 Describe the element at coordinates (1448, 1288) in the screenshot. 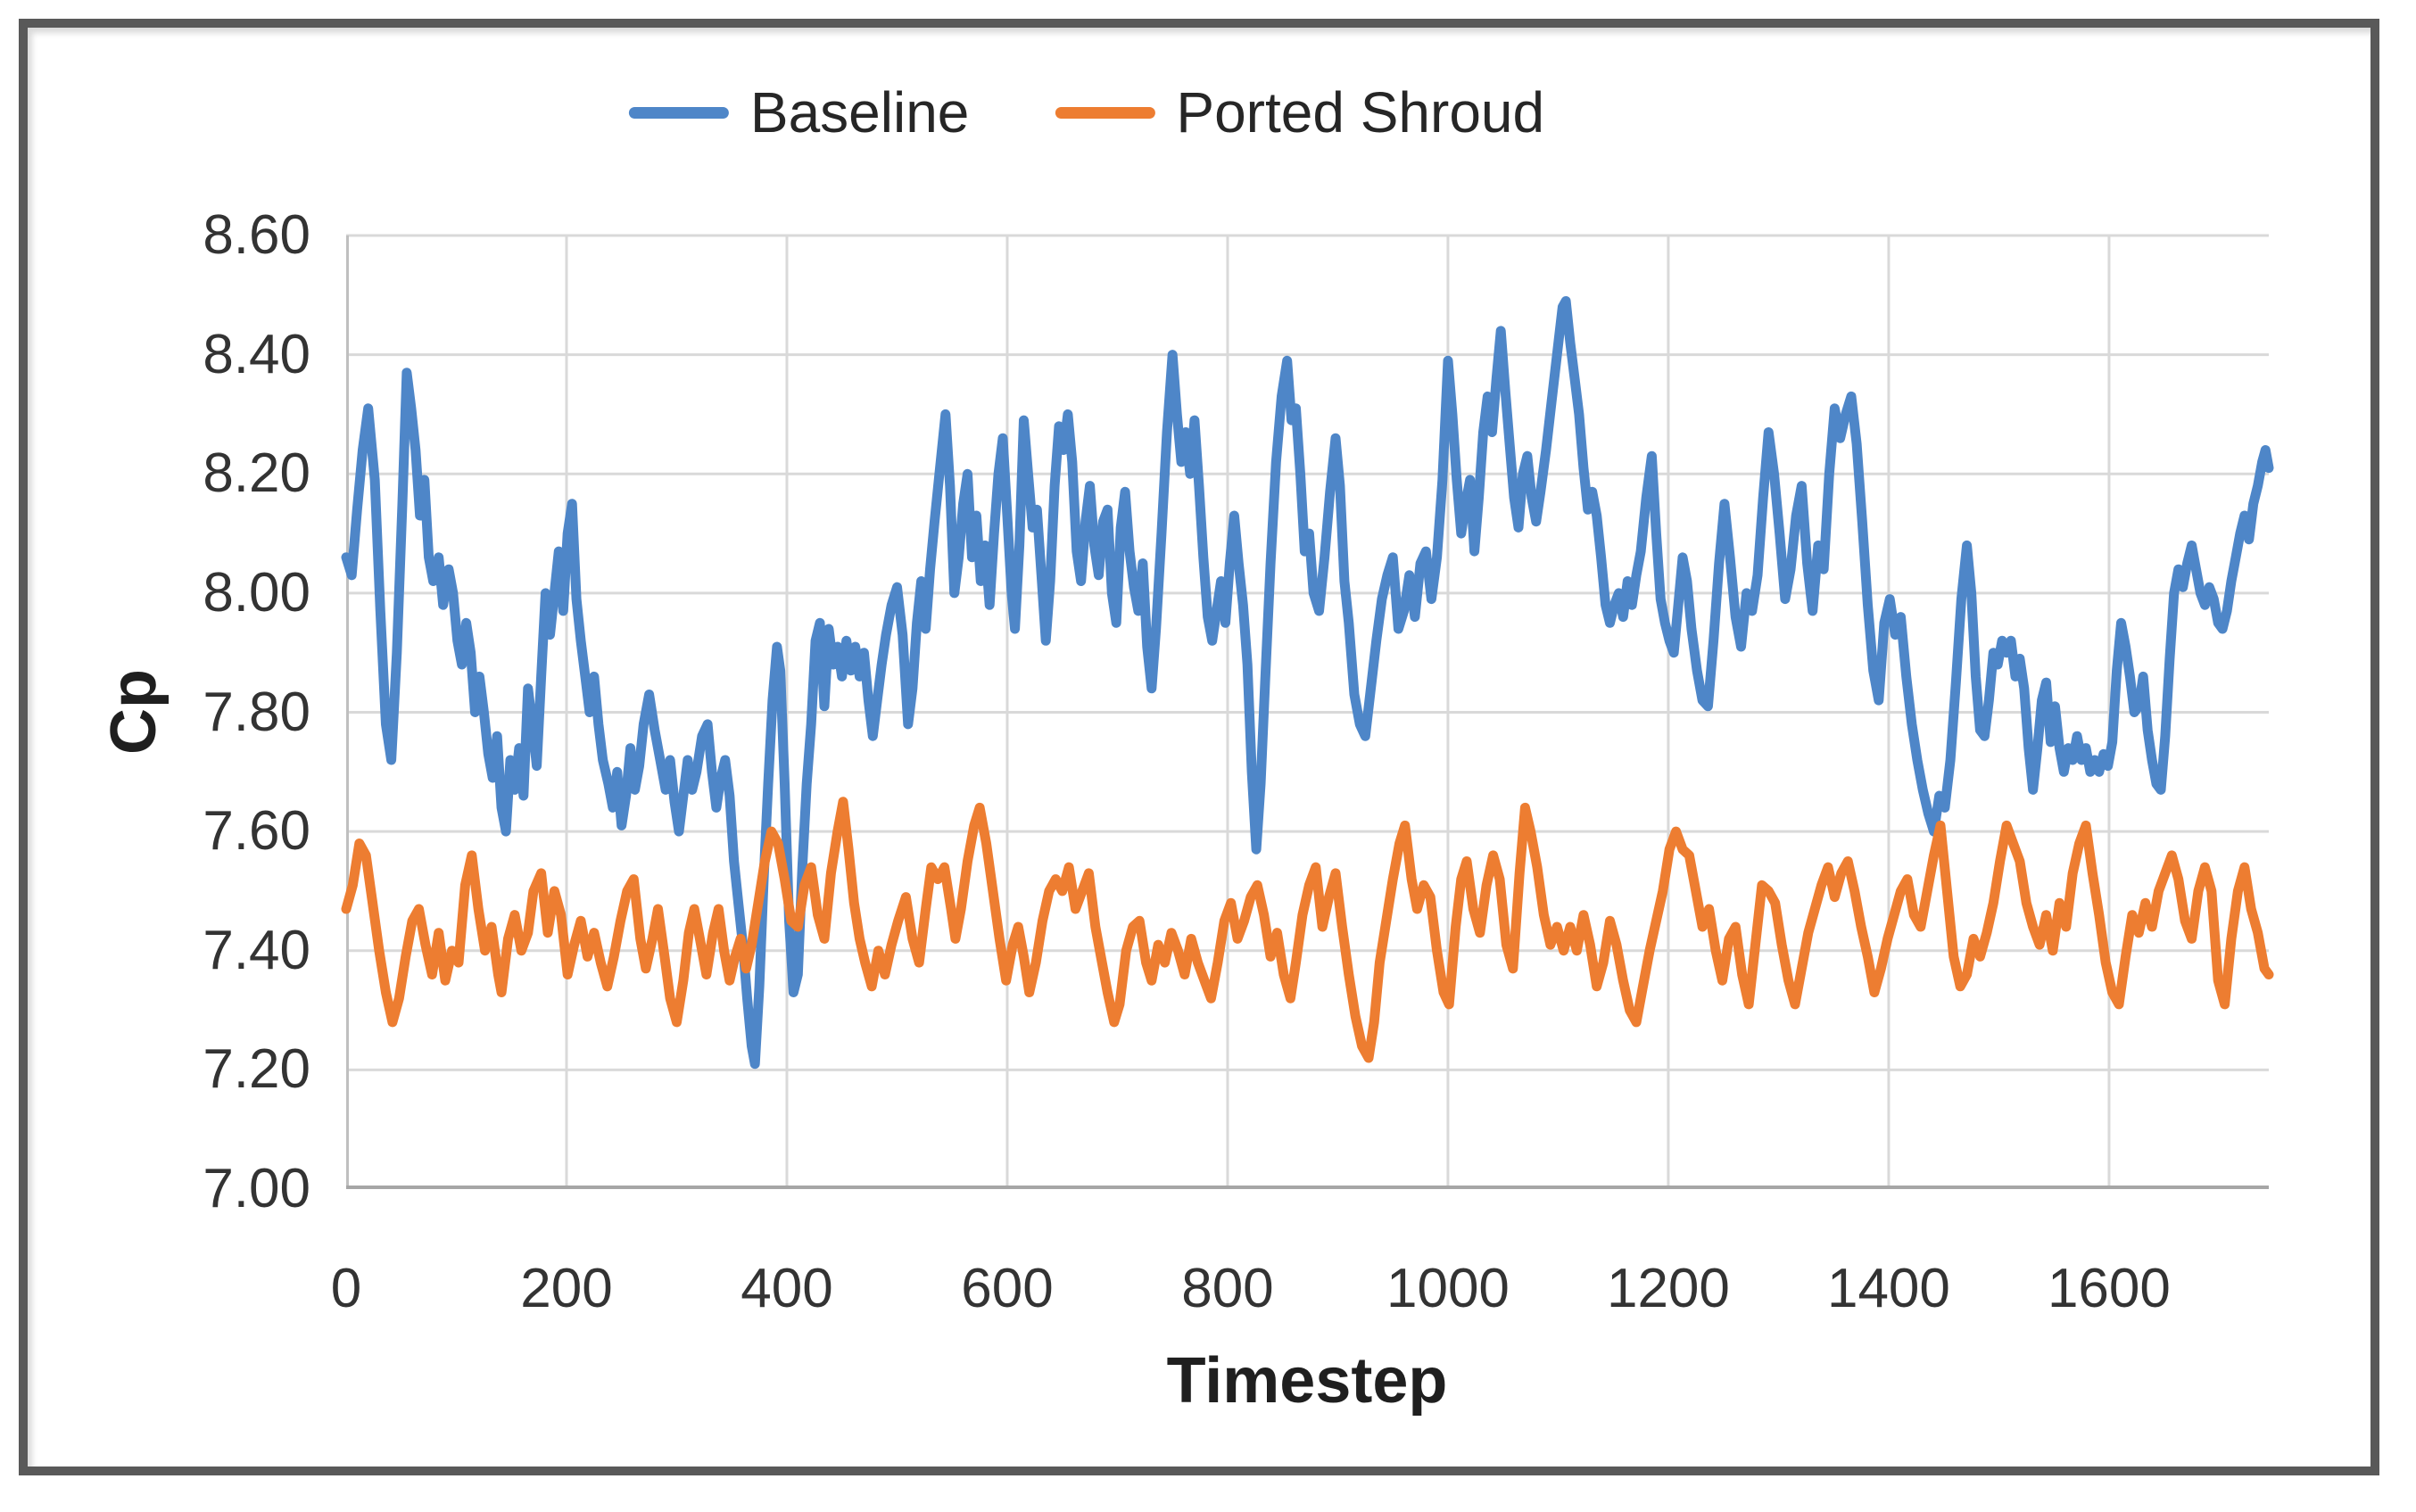

I see `x-tick-label: 1000` at that location.